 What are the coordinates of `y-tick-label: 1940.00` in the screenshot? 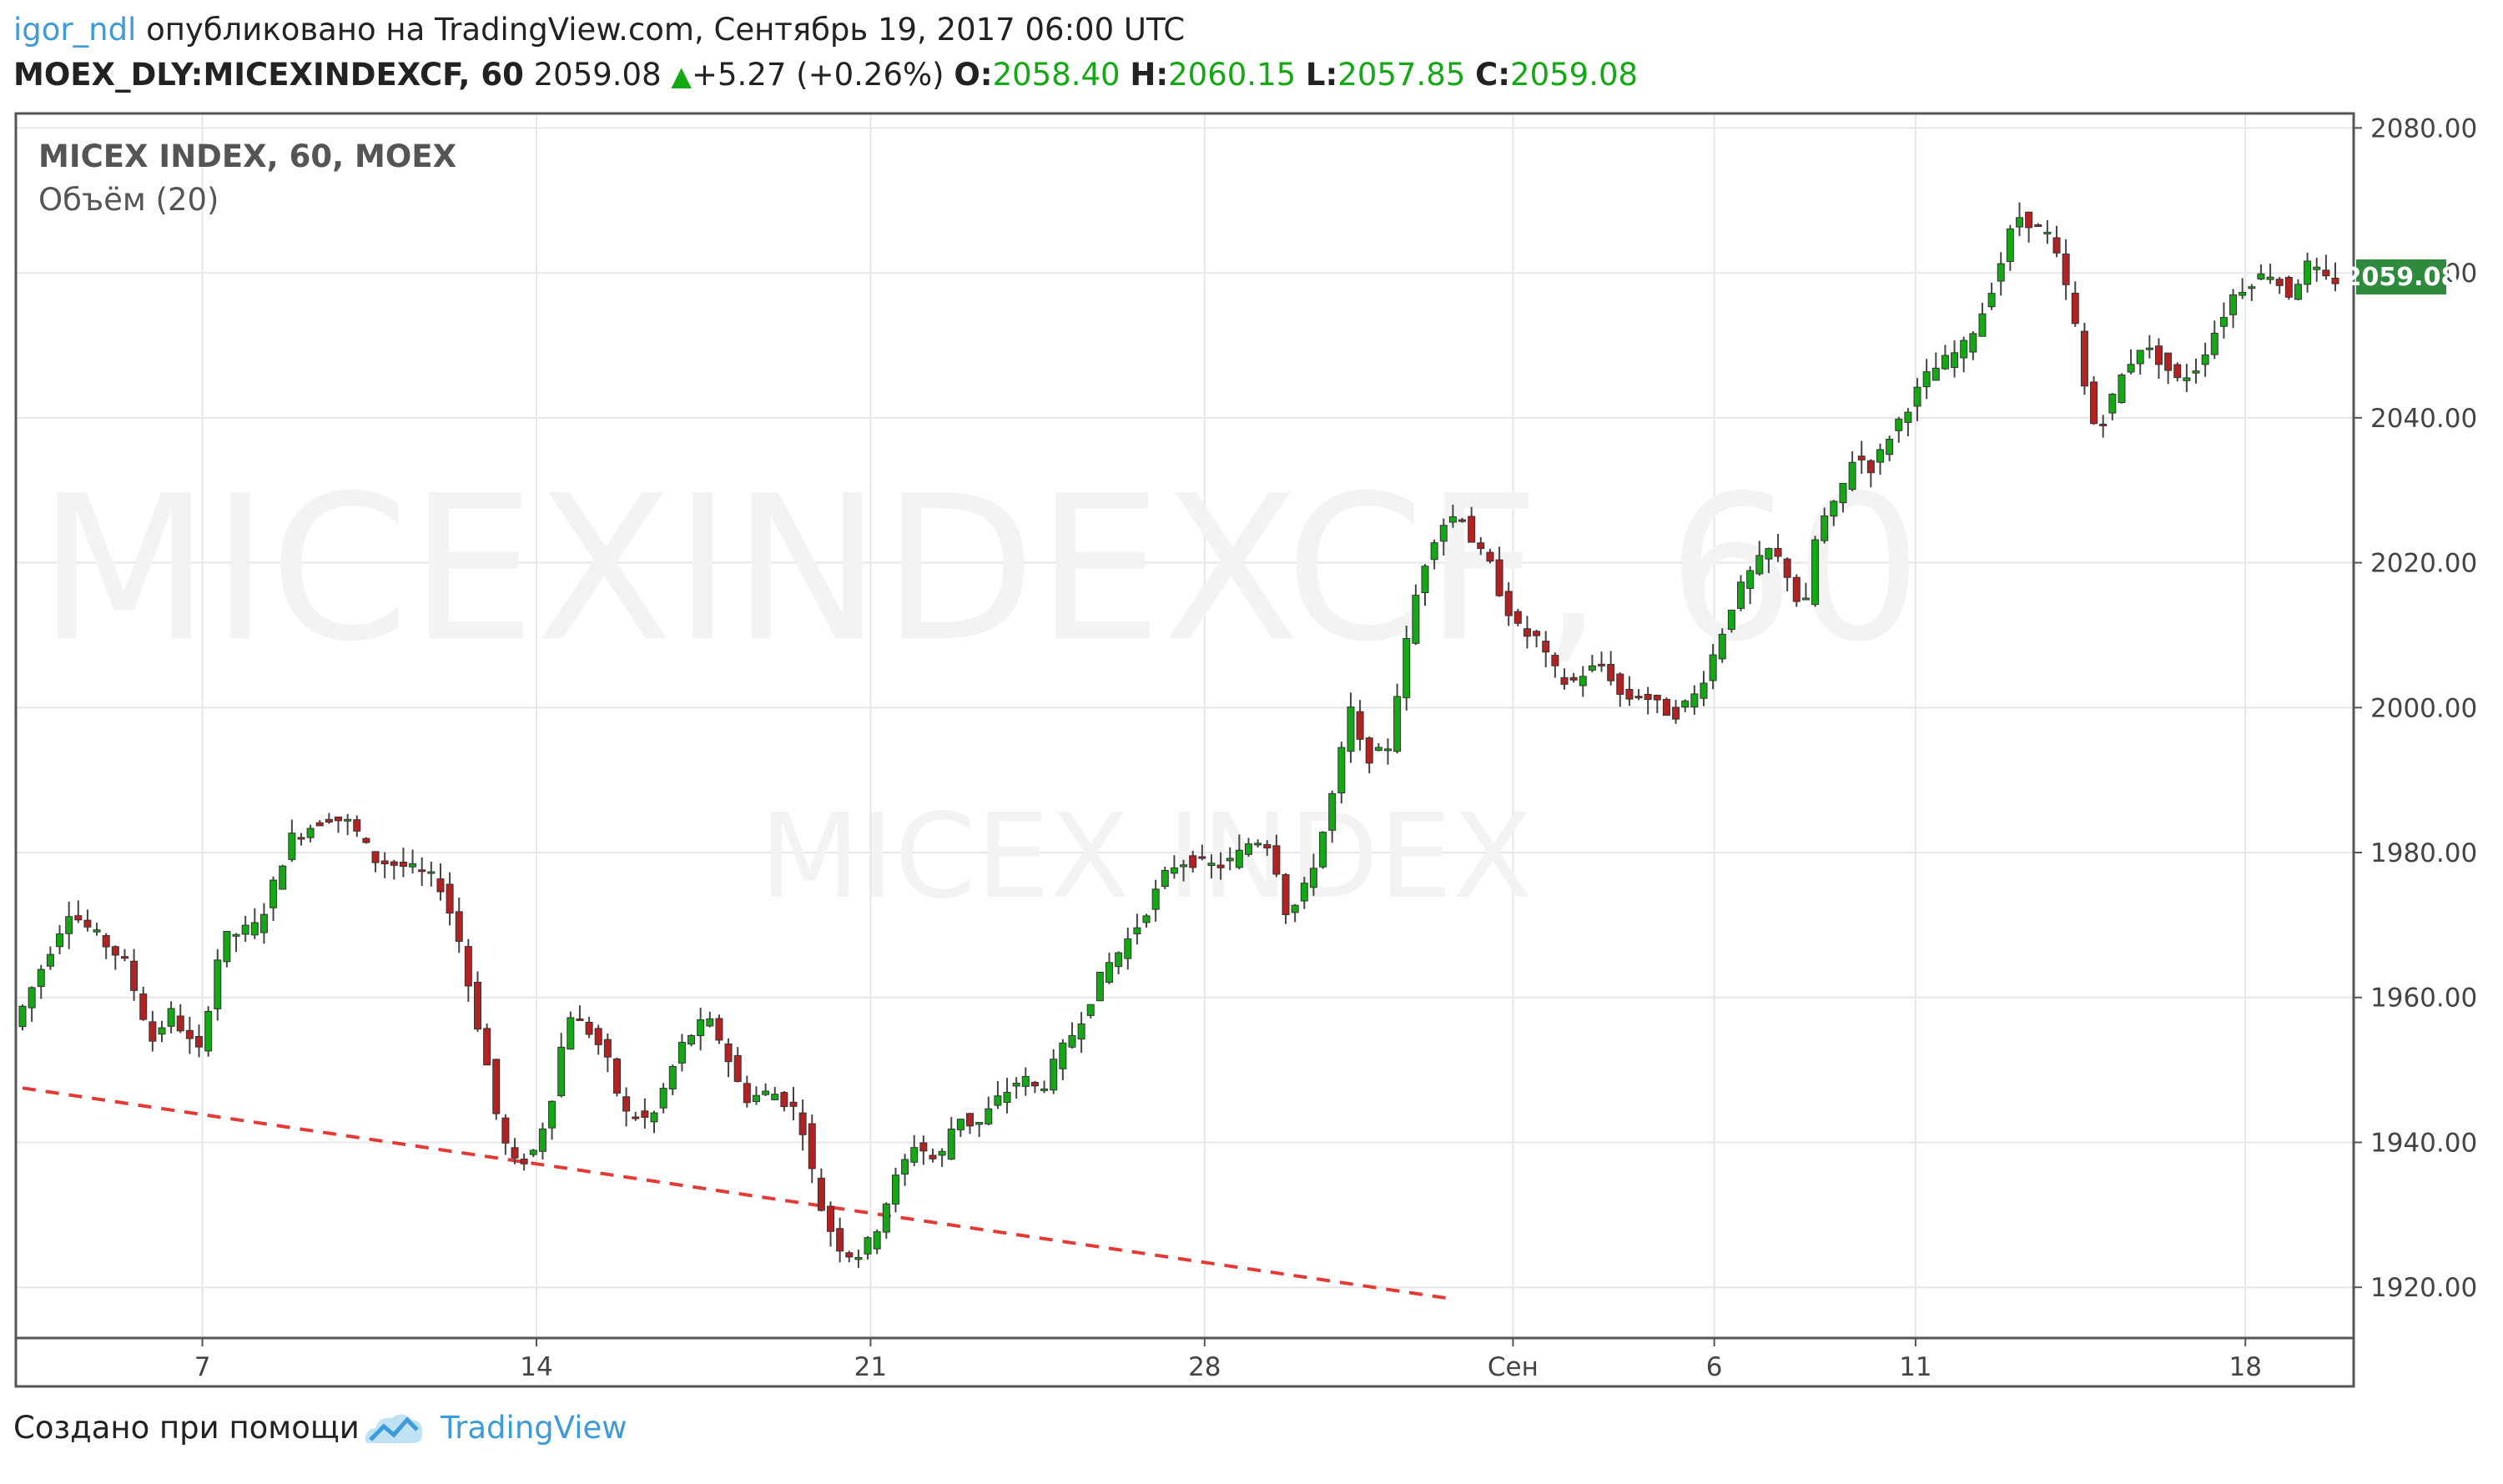 It's located at (2424, 1143).